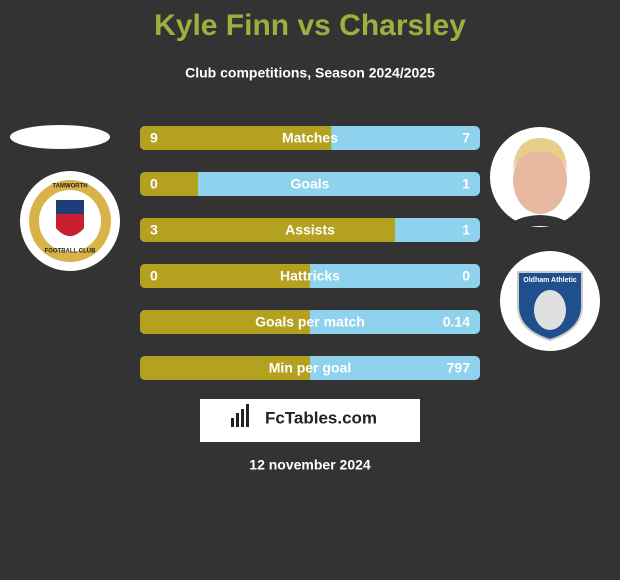  I want to click on brand-icon, so click(240, 415).